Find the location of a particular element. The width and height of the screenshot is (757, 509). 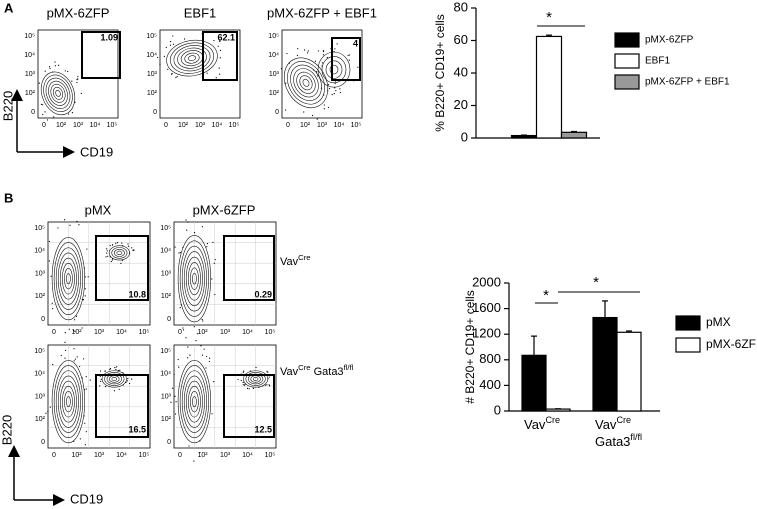

label: VavCre is located at coordinates (295, 260).